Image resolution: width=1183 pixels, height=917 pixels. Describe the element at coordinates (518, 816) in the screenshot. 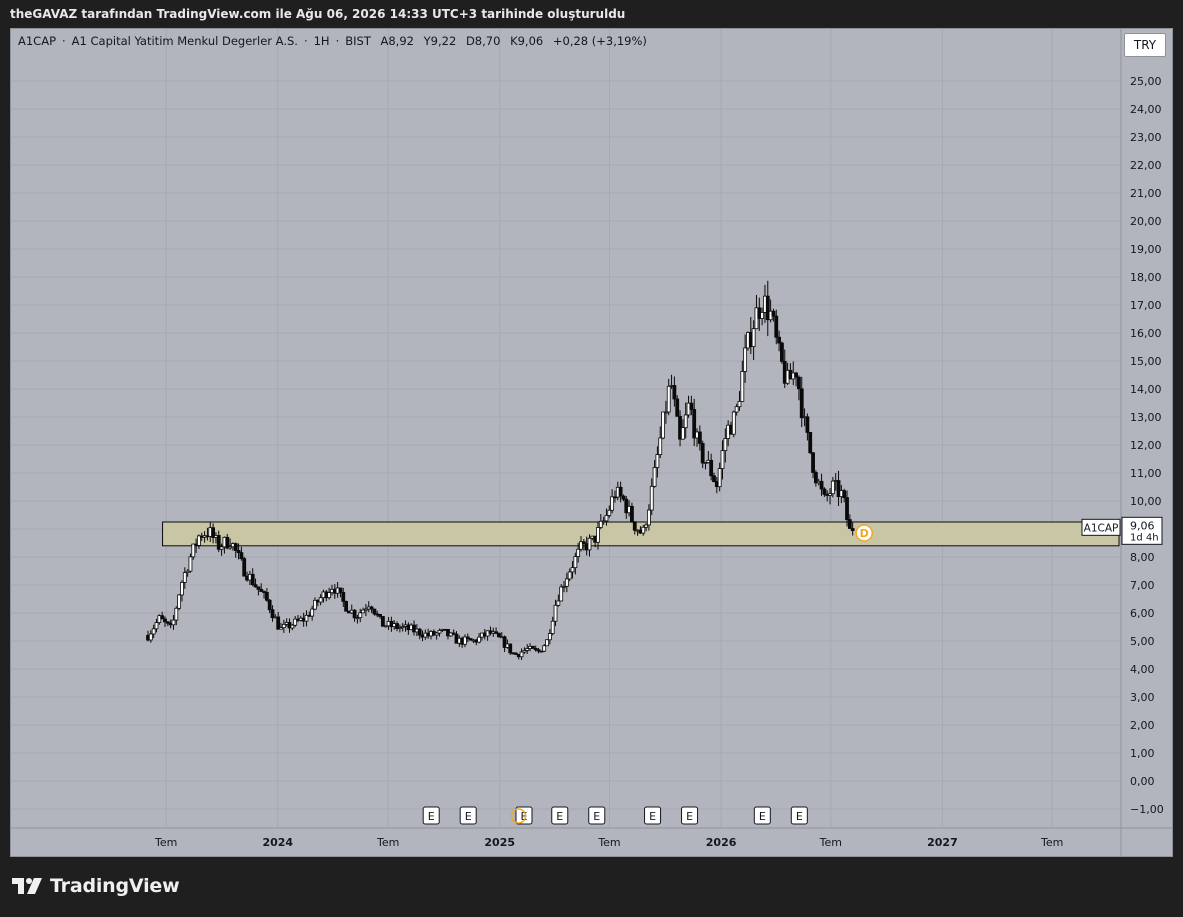

I see `dividend-marker-ring` at that location.